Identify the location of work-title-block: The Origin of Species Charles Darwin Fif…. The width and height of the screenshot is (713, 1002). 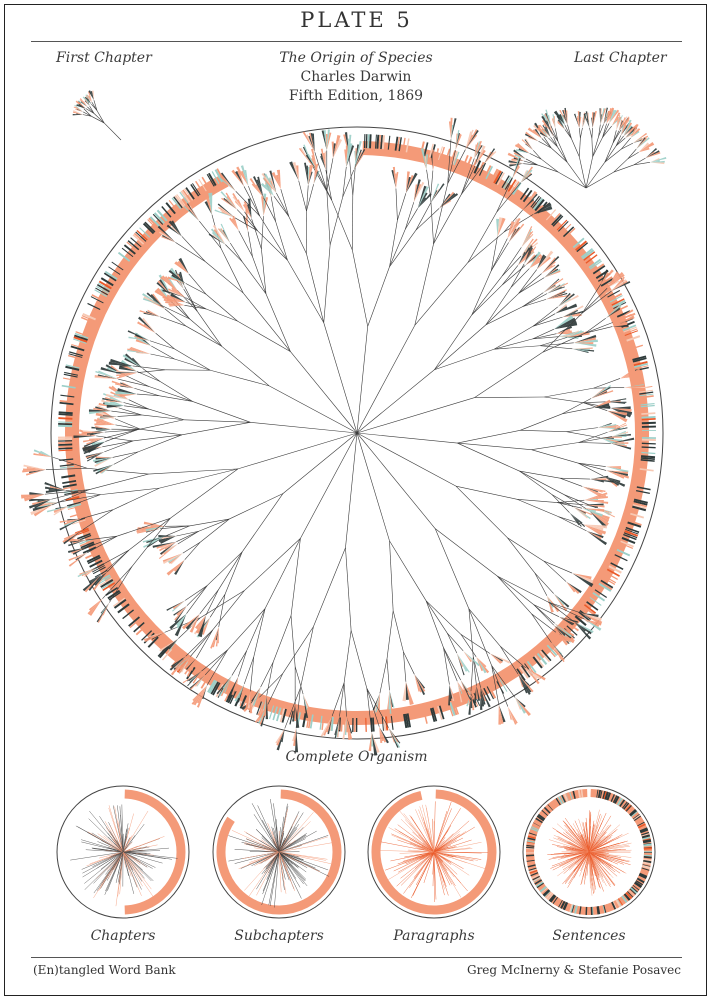
(356, 77).